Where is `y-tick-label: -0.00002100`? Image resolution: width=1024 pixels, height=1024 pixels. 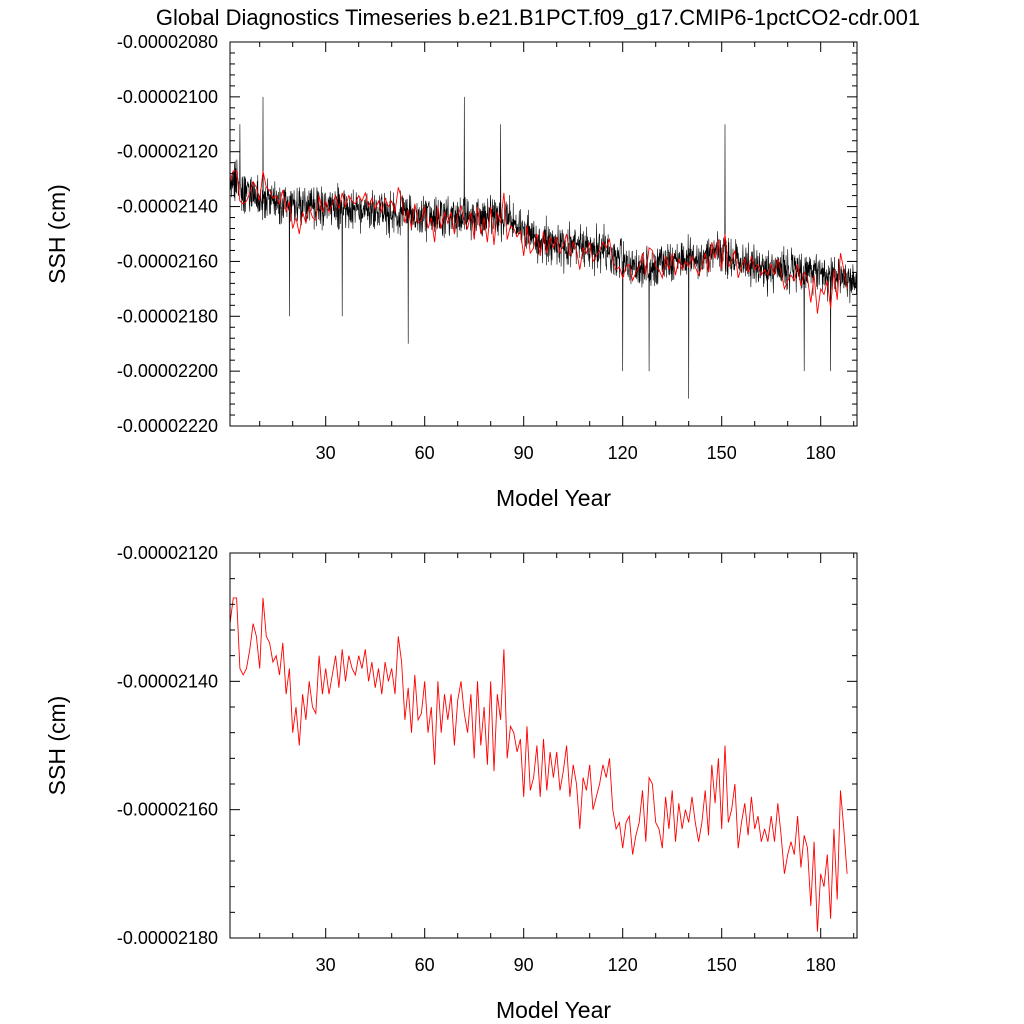
y-tick-label: -0.00002100 is located at coordinates (167, 97).